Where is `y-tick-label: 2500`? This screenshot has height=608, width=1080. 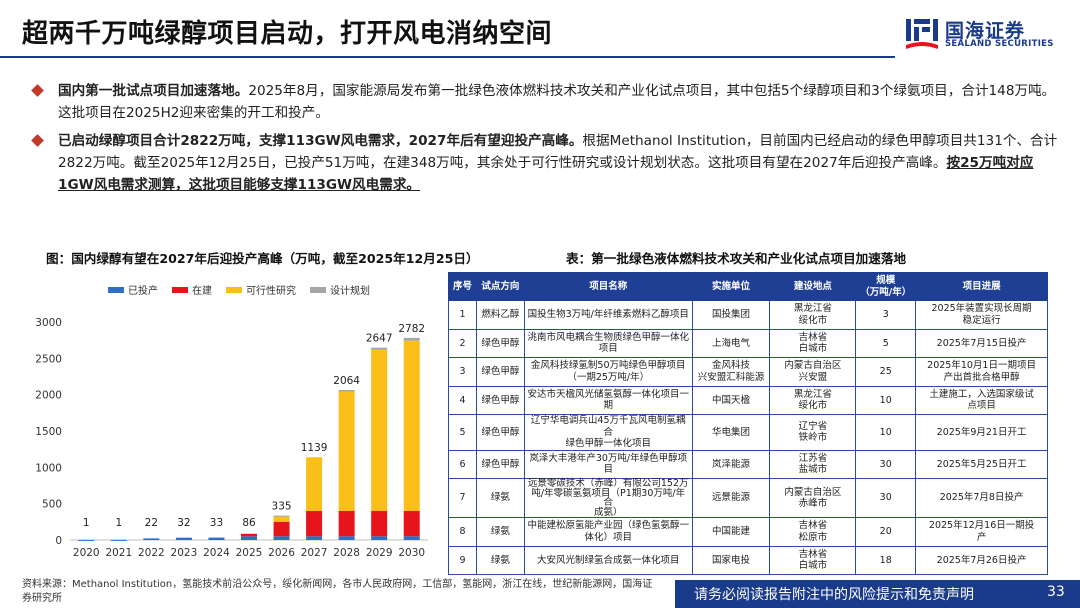
y-tick-label: 2500 is located at coordinates (48, 359).